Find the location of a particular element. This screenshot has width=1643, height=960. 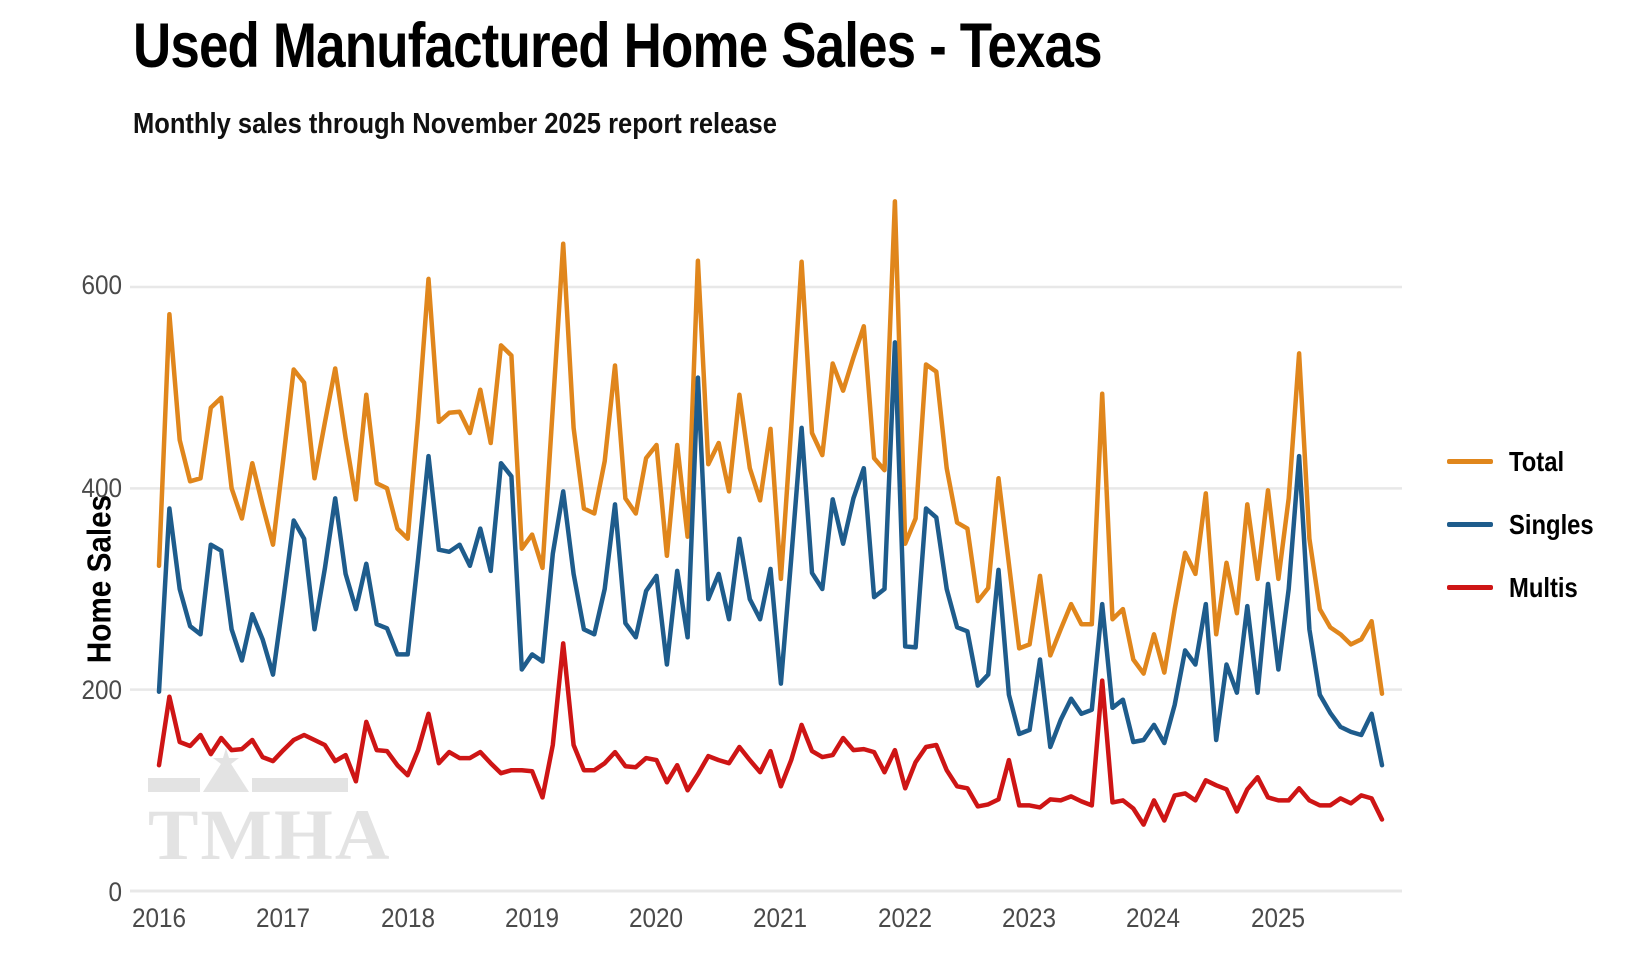

x-tick-2018: 2018 is located at coordinates (408, 918).